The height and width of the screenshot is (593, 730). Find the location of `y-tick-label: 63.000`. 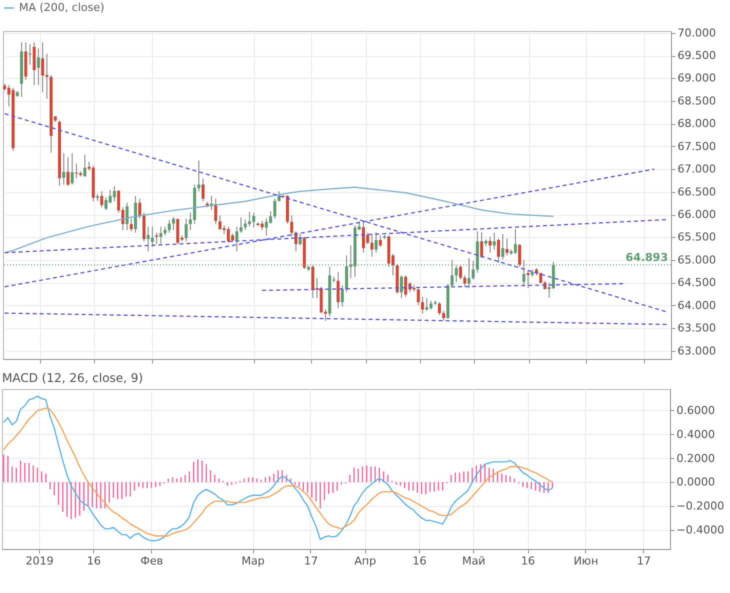

y-tick-label: 63.000 is located at coordinates (697, 351).